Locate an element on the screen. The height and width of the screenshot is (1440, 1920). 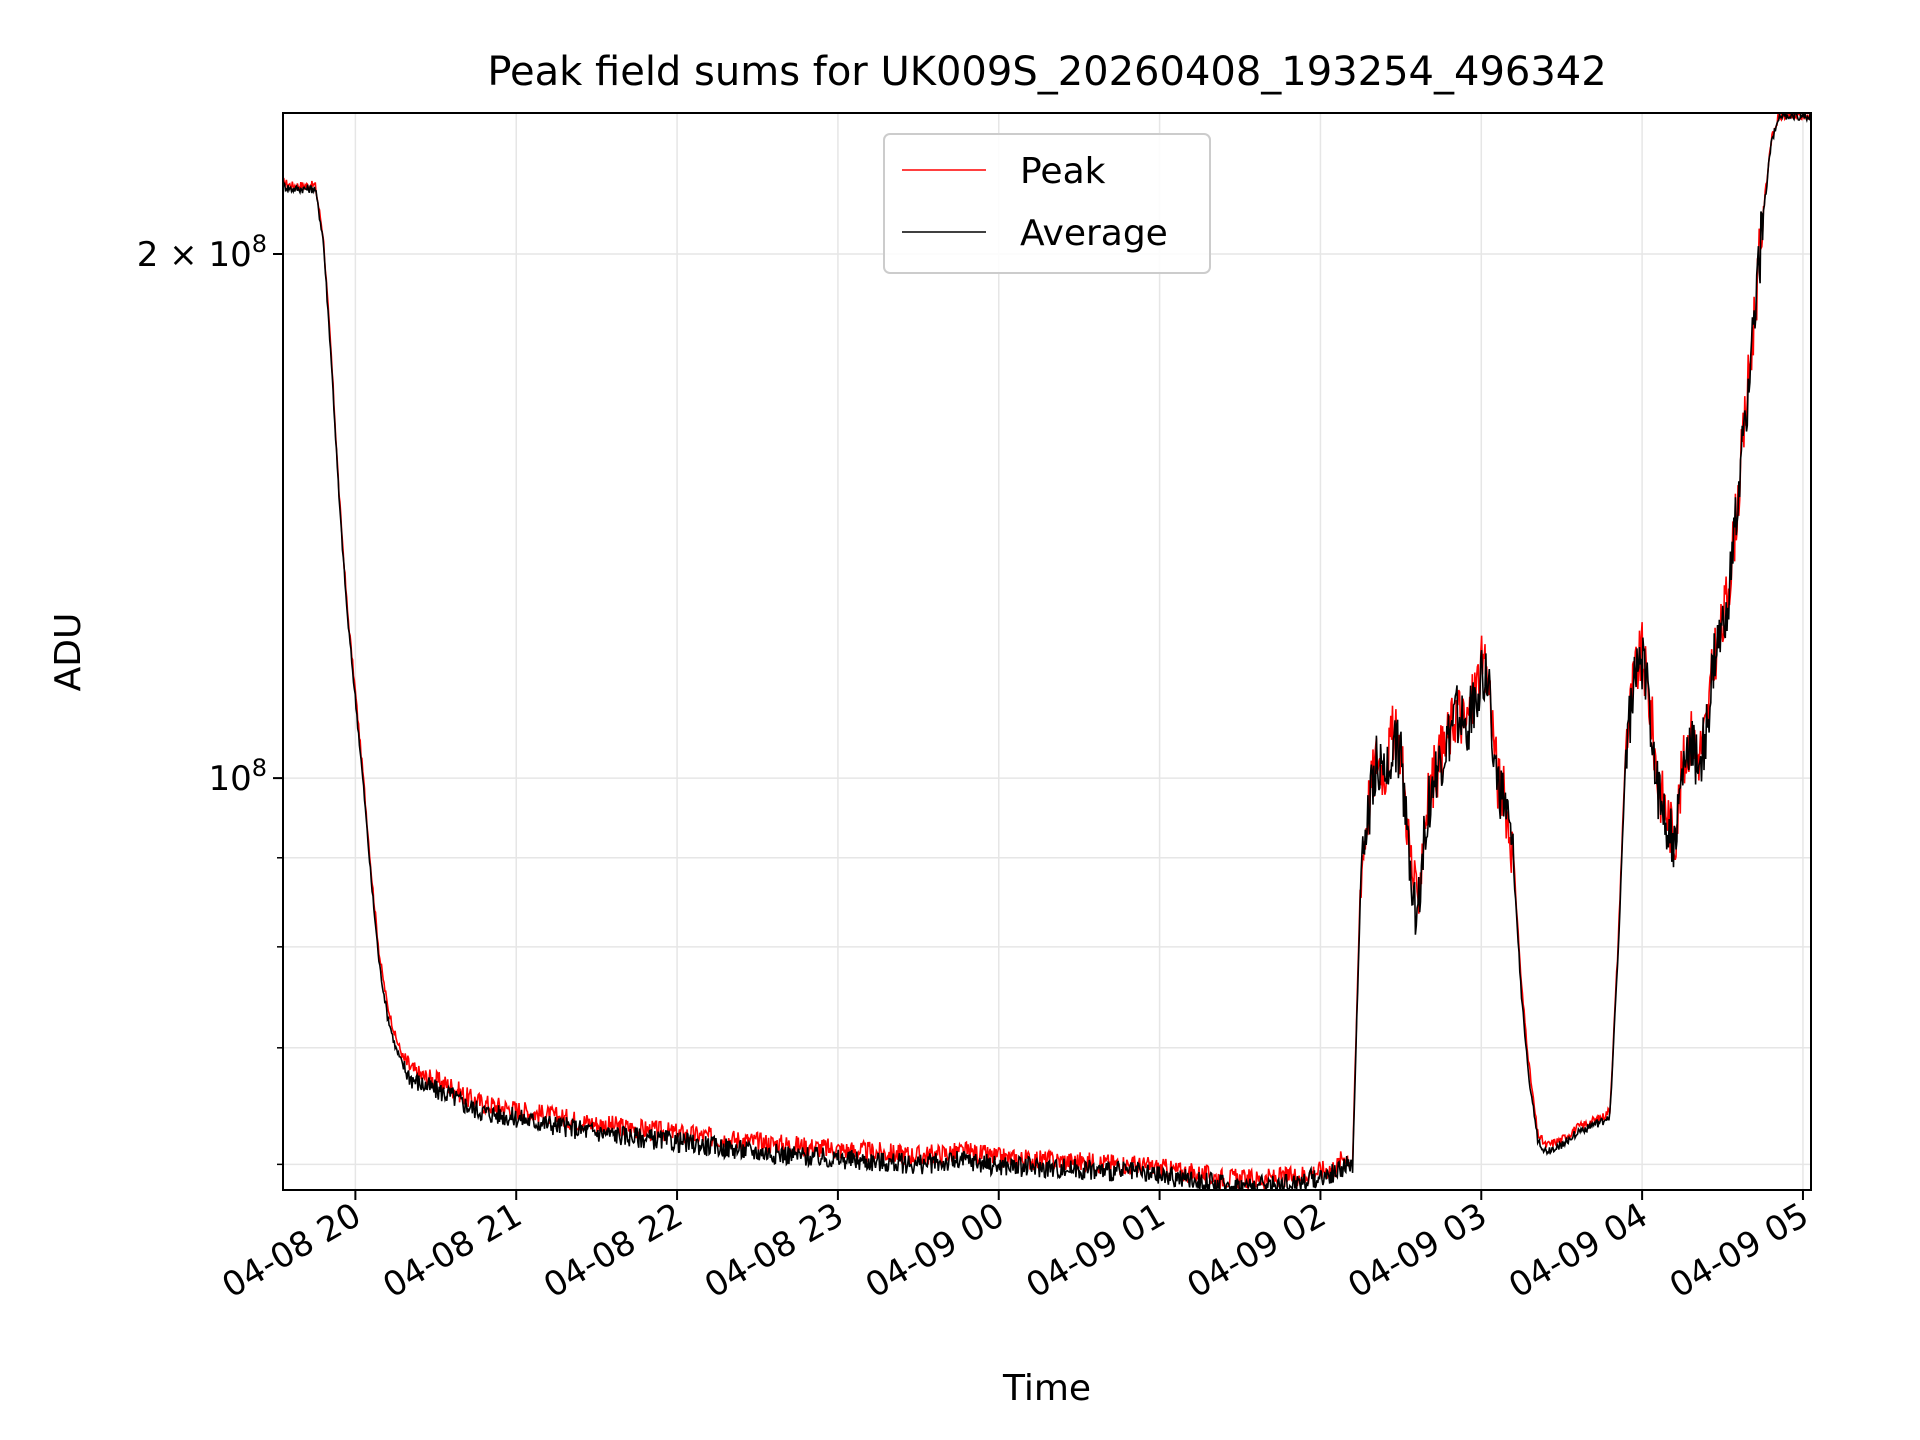
legend: Peak Average is located at coordinates (1047, 203).